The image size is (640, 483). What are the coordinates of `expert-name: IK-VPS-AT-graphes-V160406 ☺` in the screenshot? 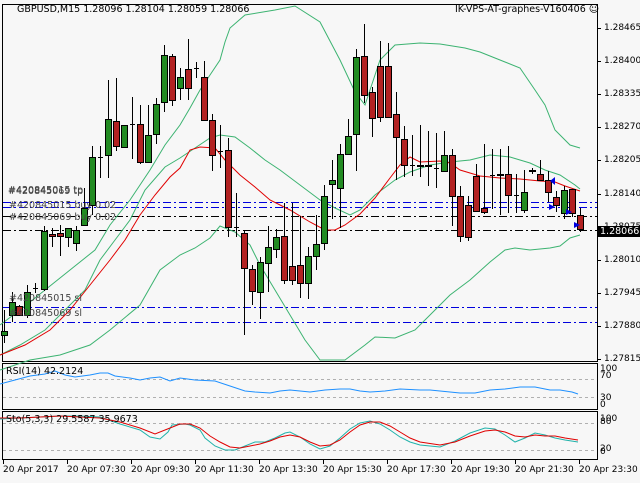 It's located at (527, 9).